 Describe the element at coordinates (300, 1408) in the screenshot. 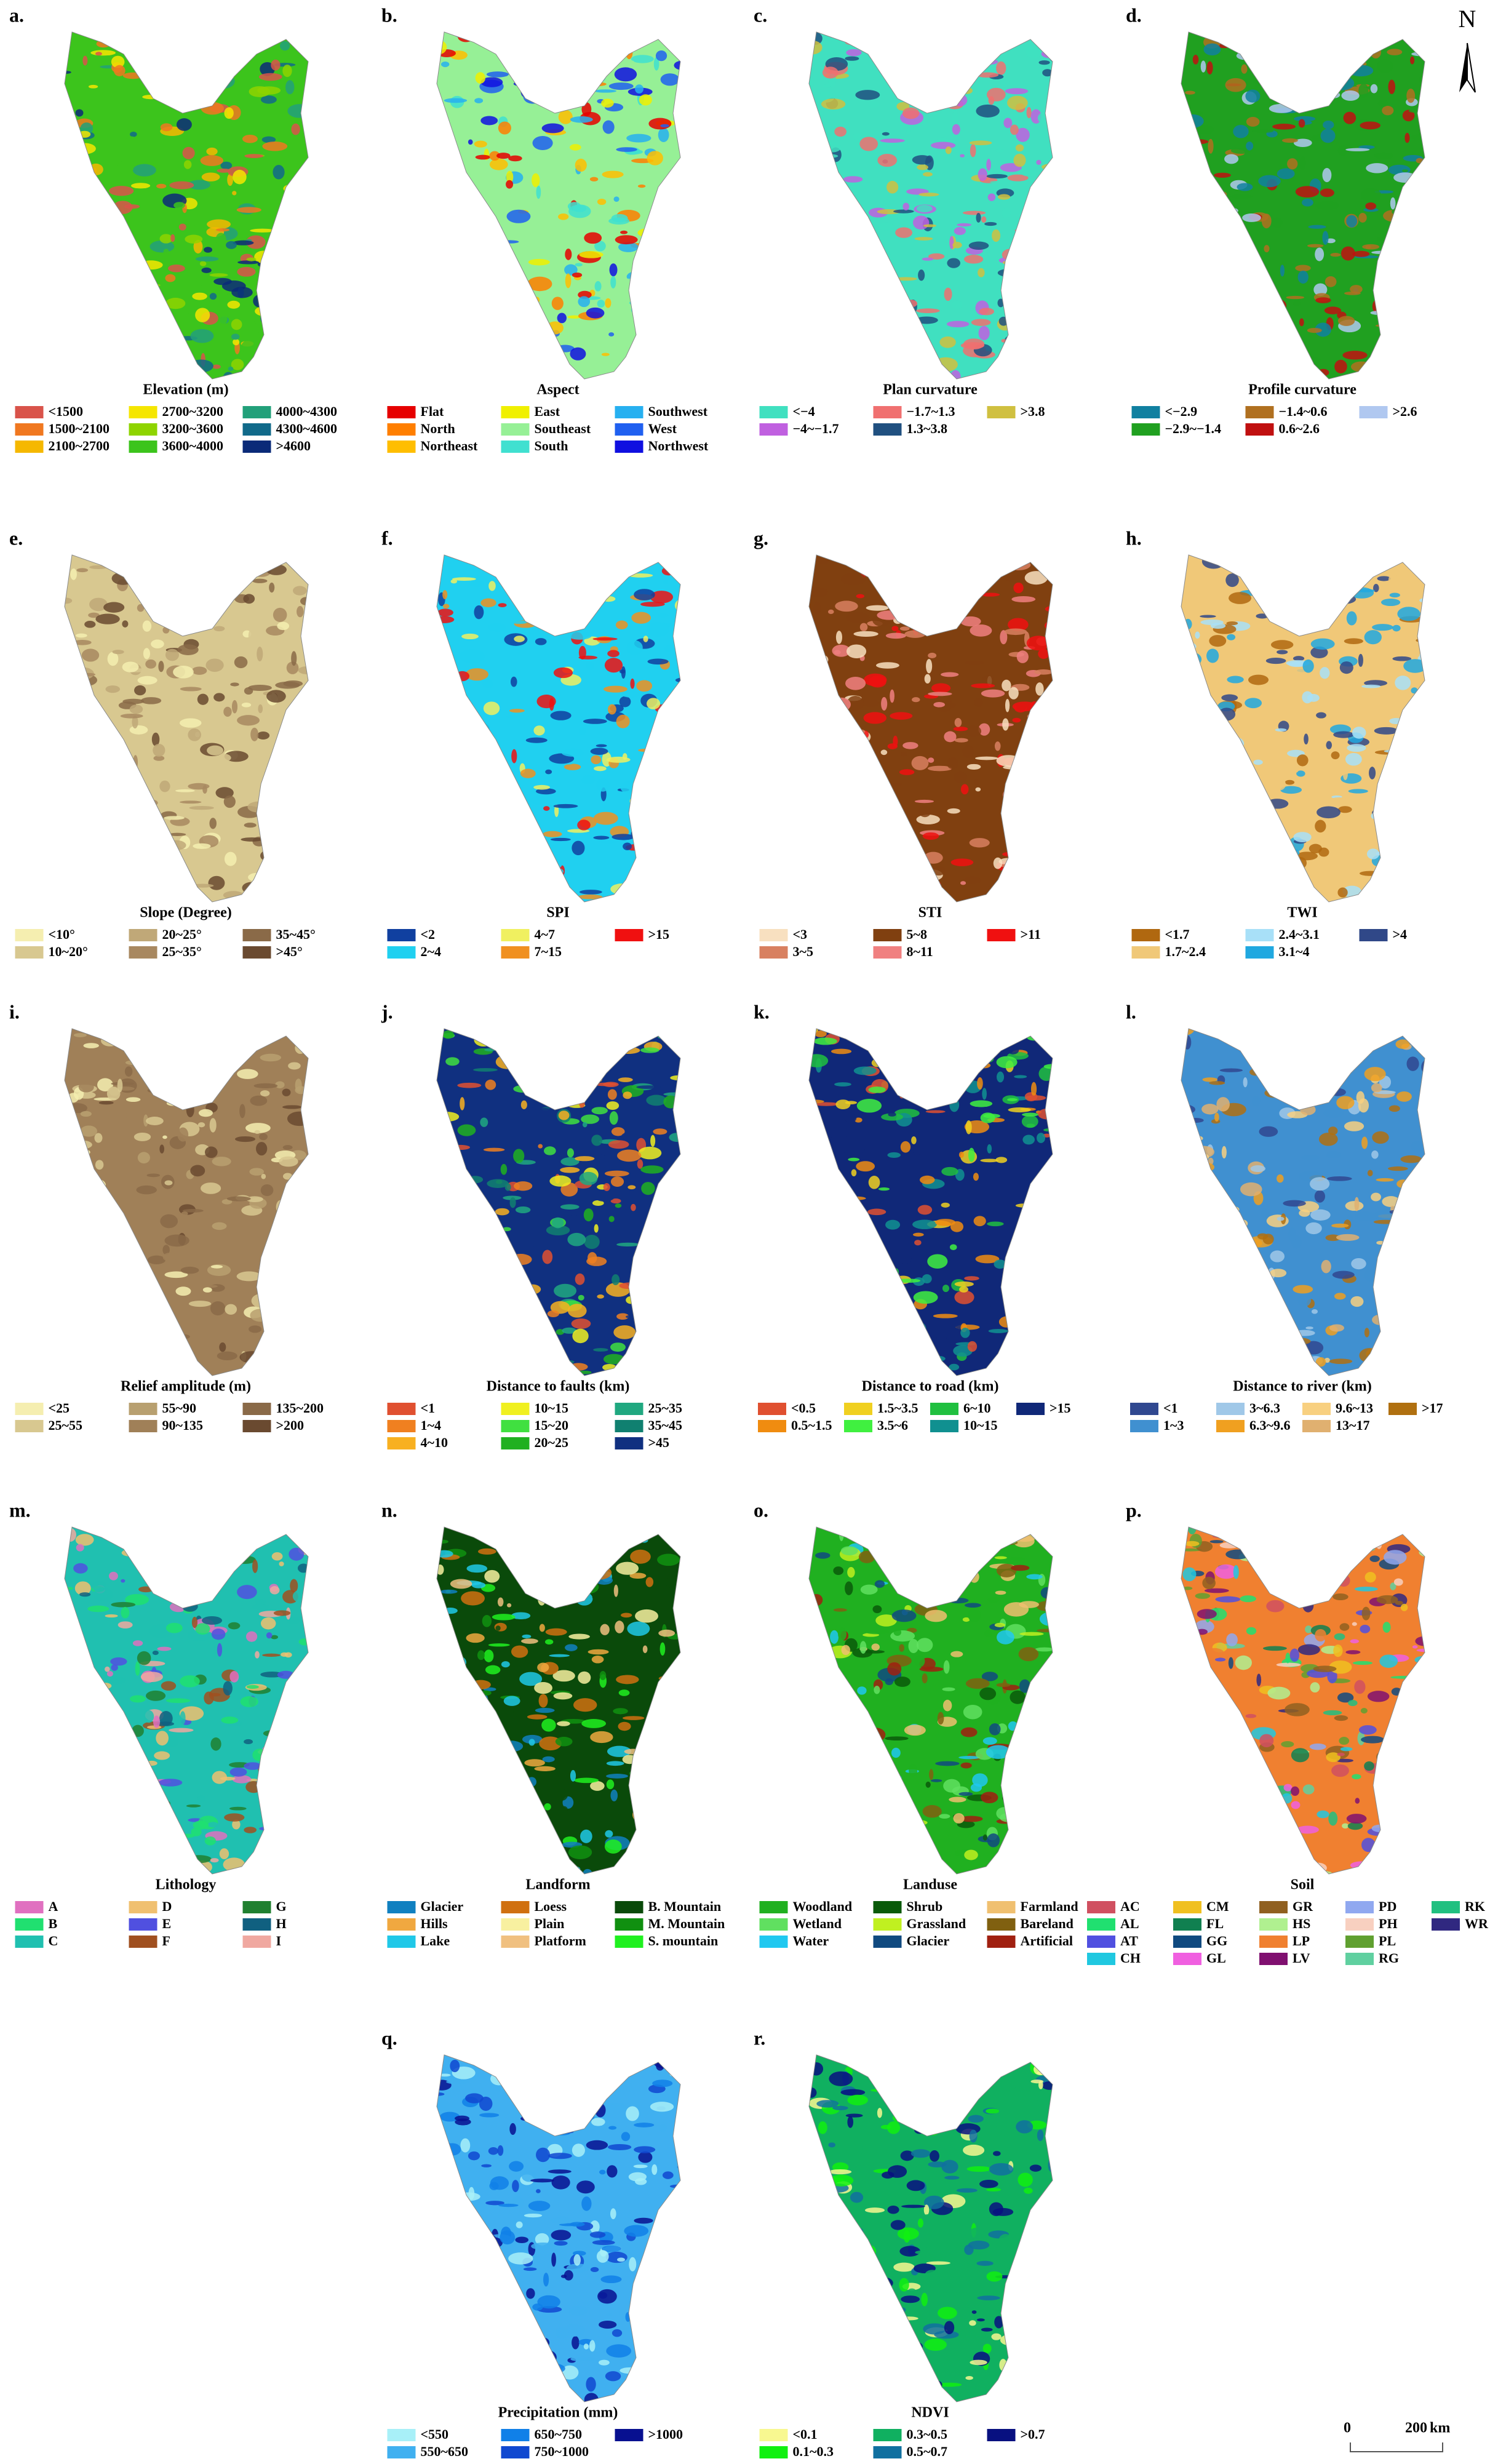

I see `legend-label: 135~200` at that location.